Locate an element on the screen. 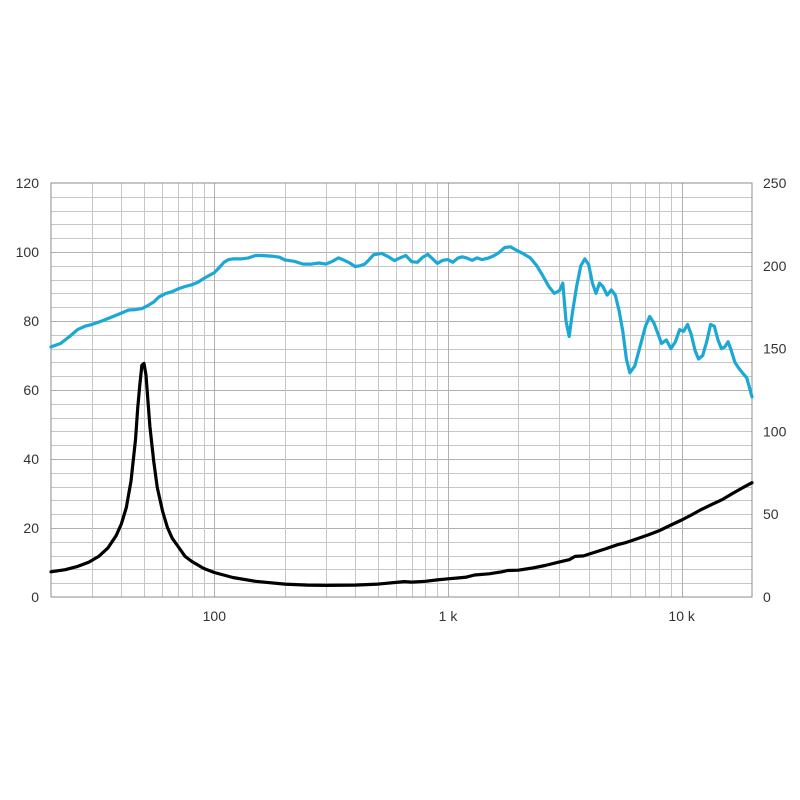  y-left-tick-label: 20 is located at coordinates (31, 528).